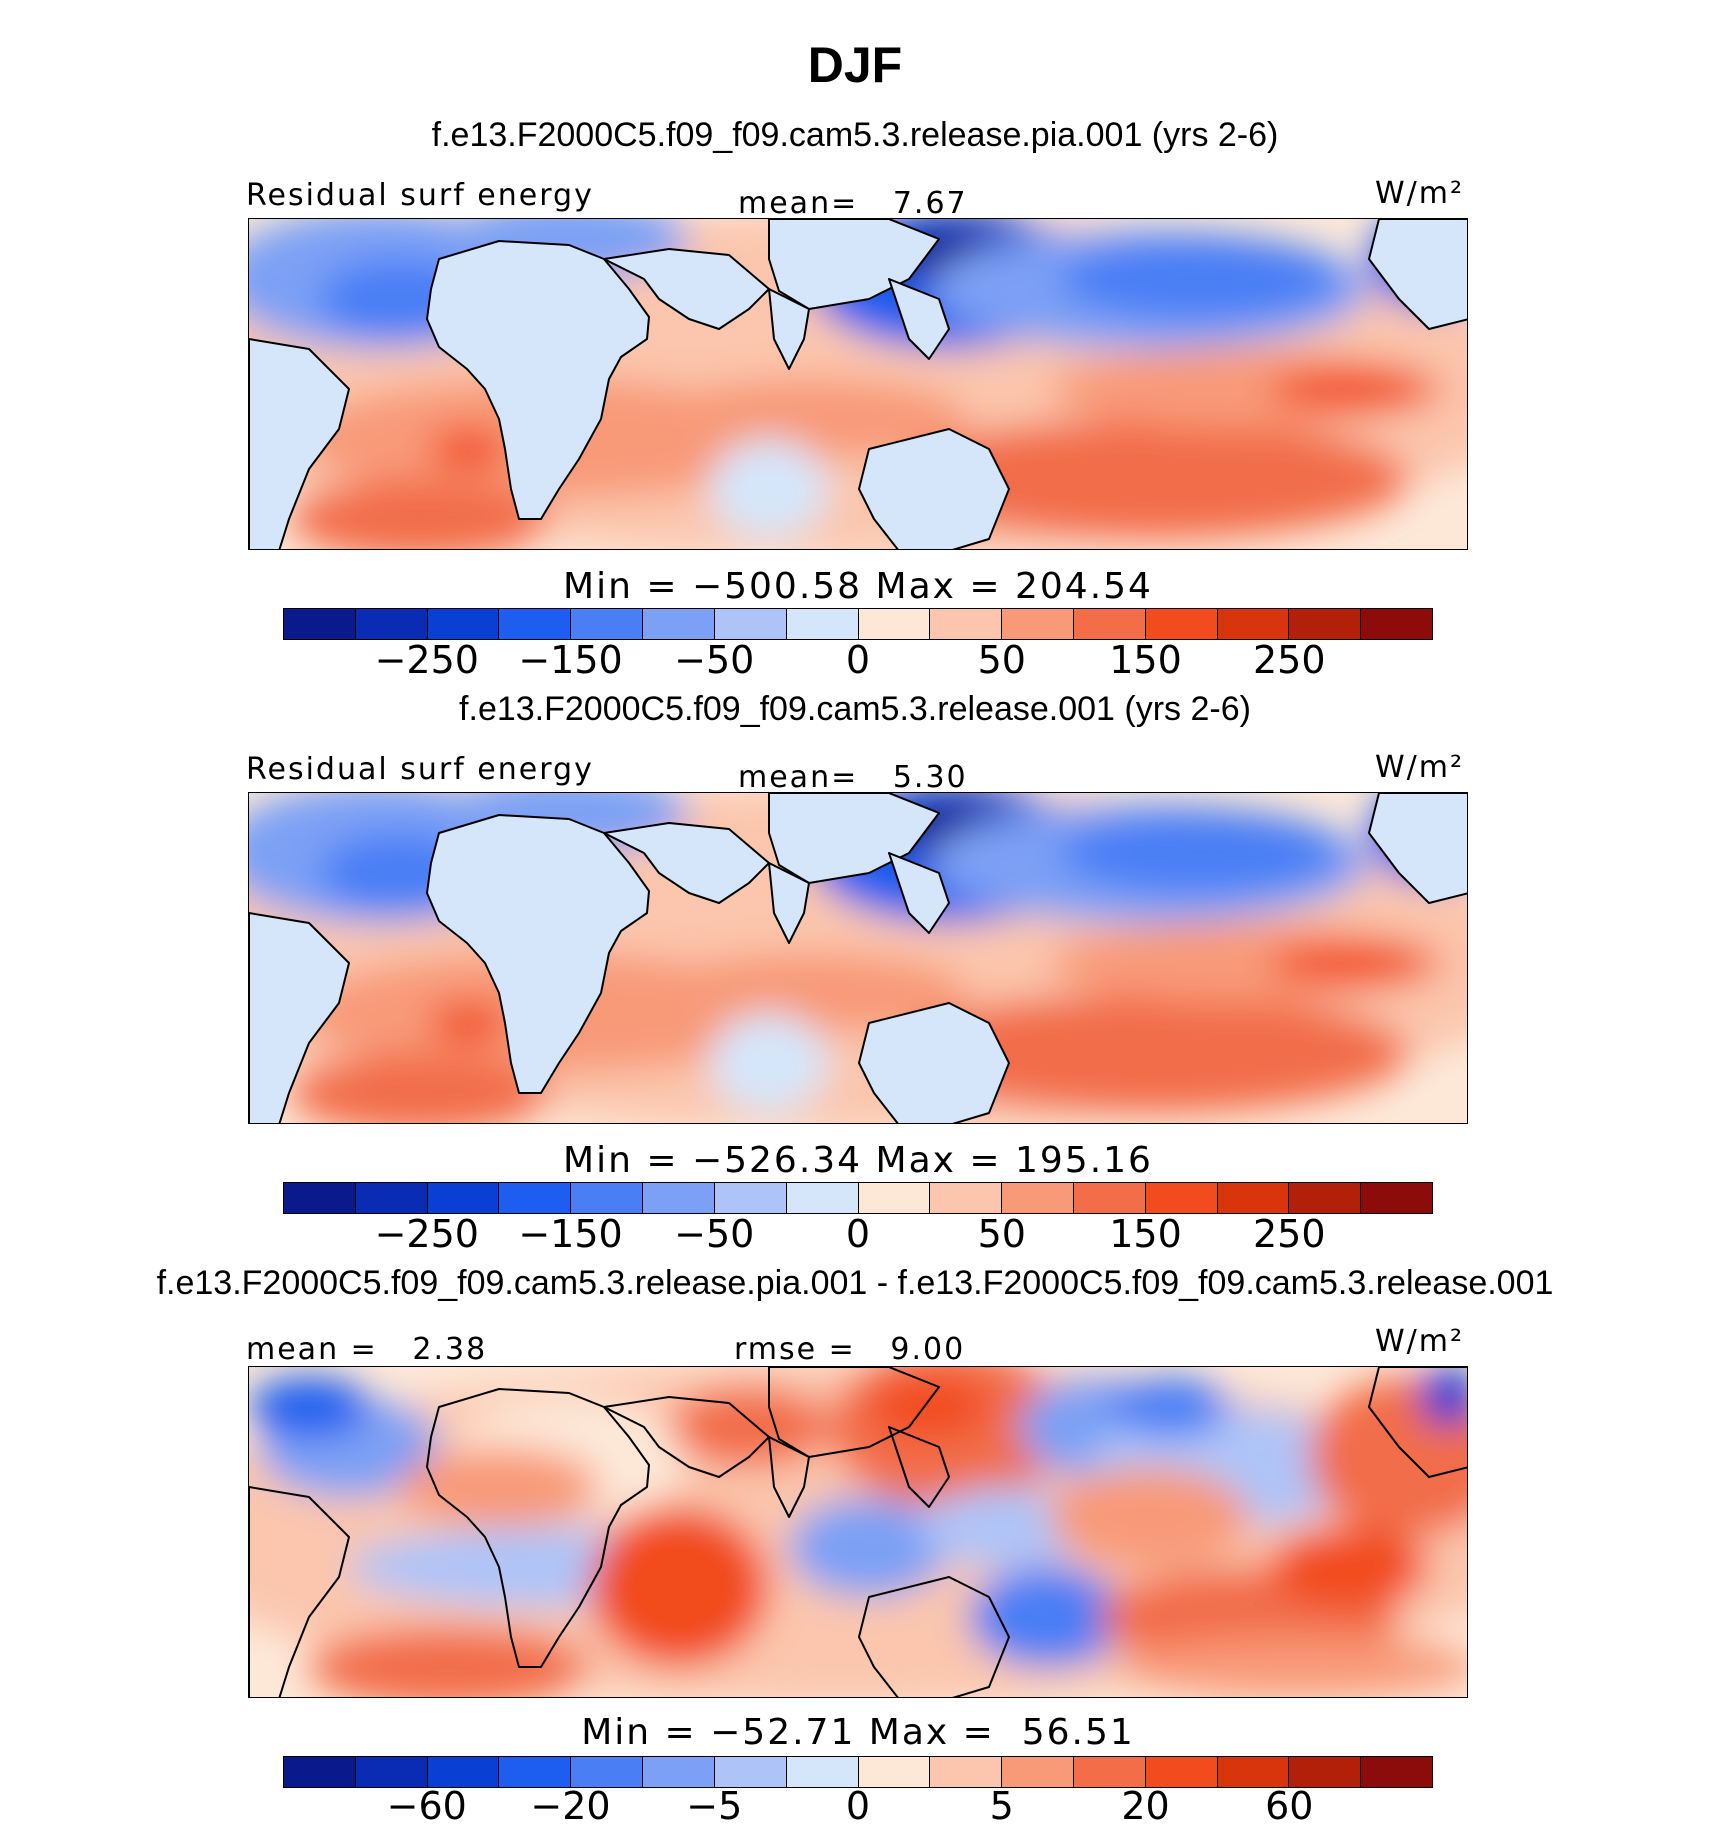  Describe the element at coordinates (1420, 767) in the screenshot. I see `panel-2-units: W/m²` at that location.